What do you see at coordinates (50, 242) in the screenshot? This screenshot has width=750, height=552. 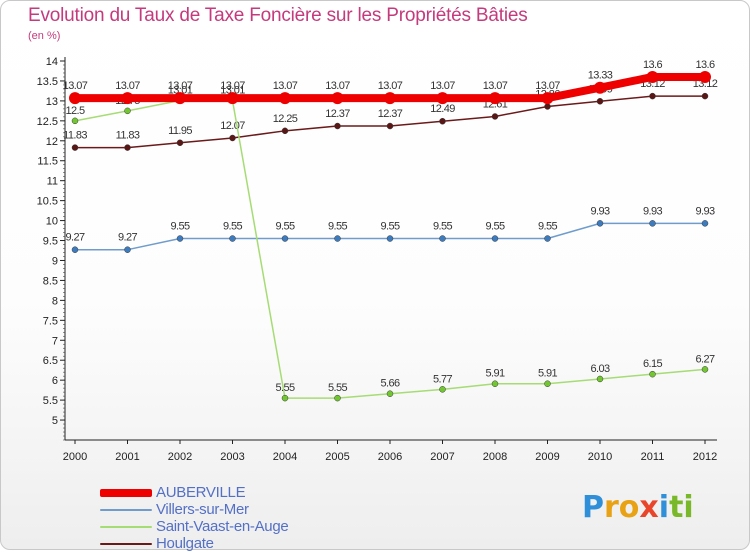 I see `y-tick-label: 9.5` at bounding box center [50, 242].